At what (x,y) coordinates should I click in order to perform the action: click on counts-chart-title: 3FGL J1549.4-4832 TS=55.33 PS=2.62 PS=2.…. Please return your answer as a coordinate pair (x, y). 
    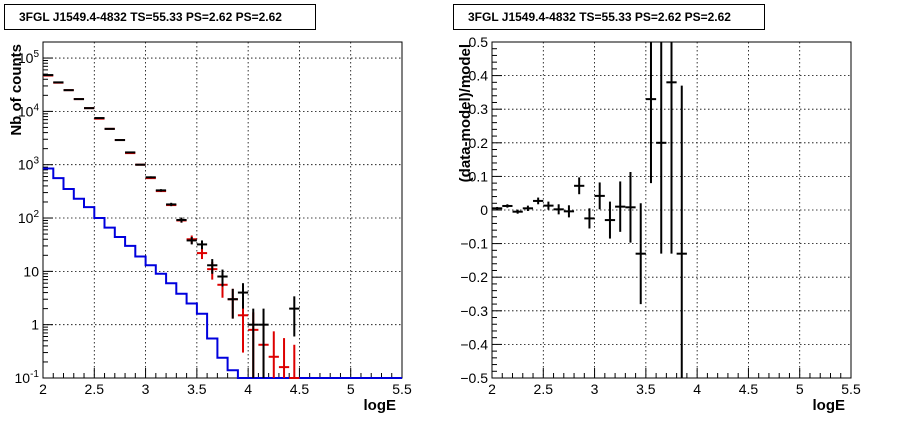
    Looking at the image, I should click on (160, 17).